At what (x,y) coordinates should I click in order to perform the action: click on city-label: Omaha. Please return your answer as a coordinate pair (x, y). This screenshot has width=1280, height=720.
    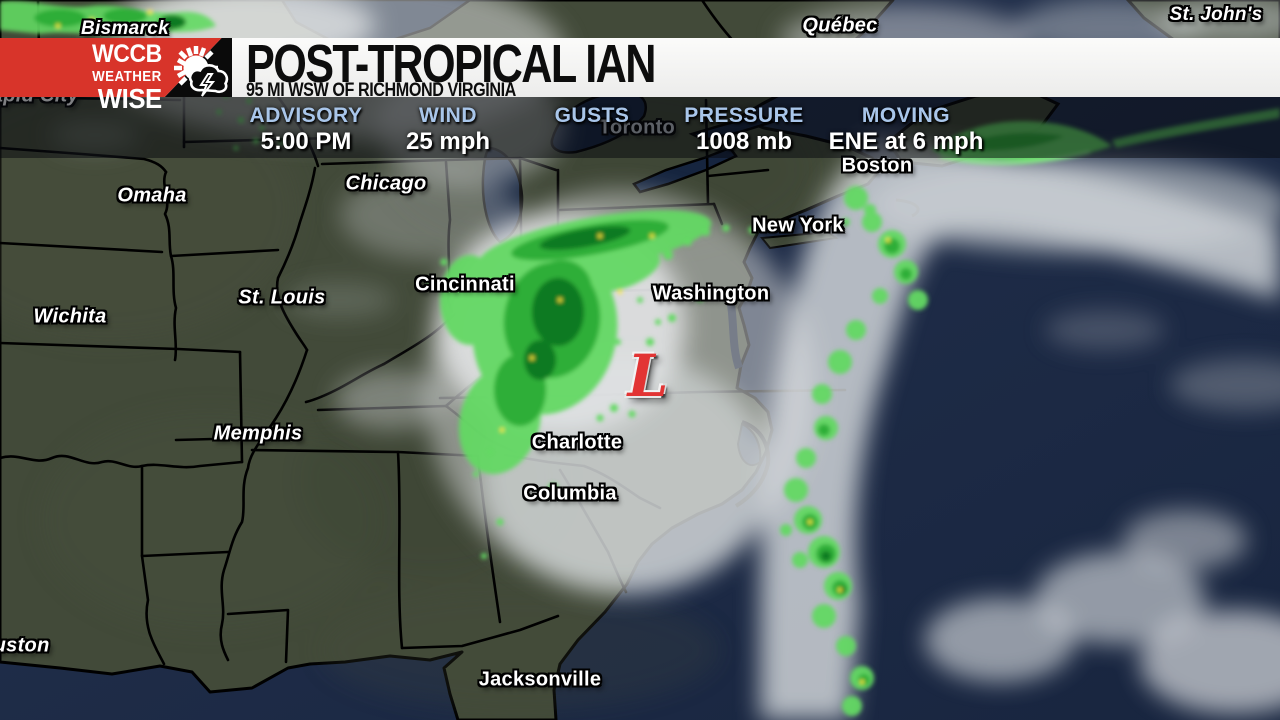
    Looking at the image, I should click on (152, 195).